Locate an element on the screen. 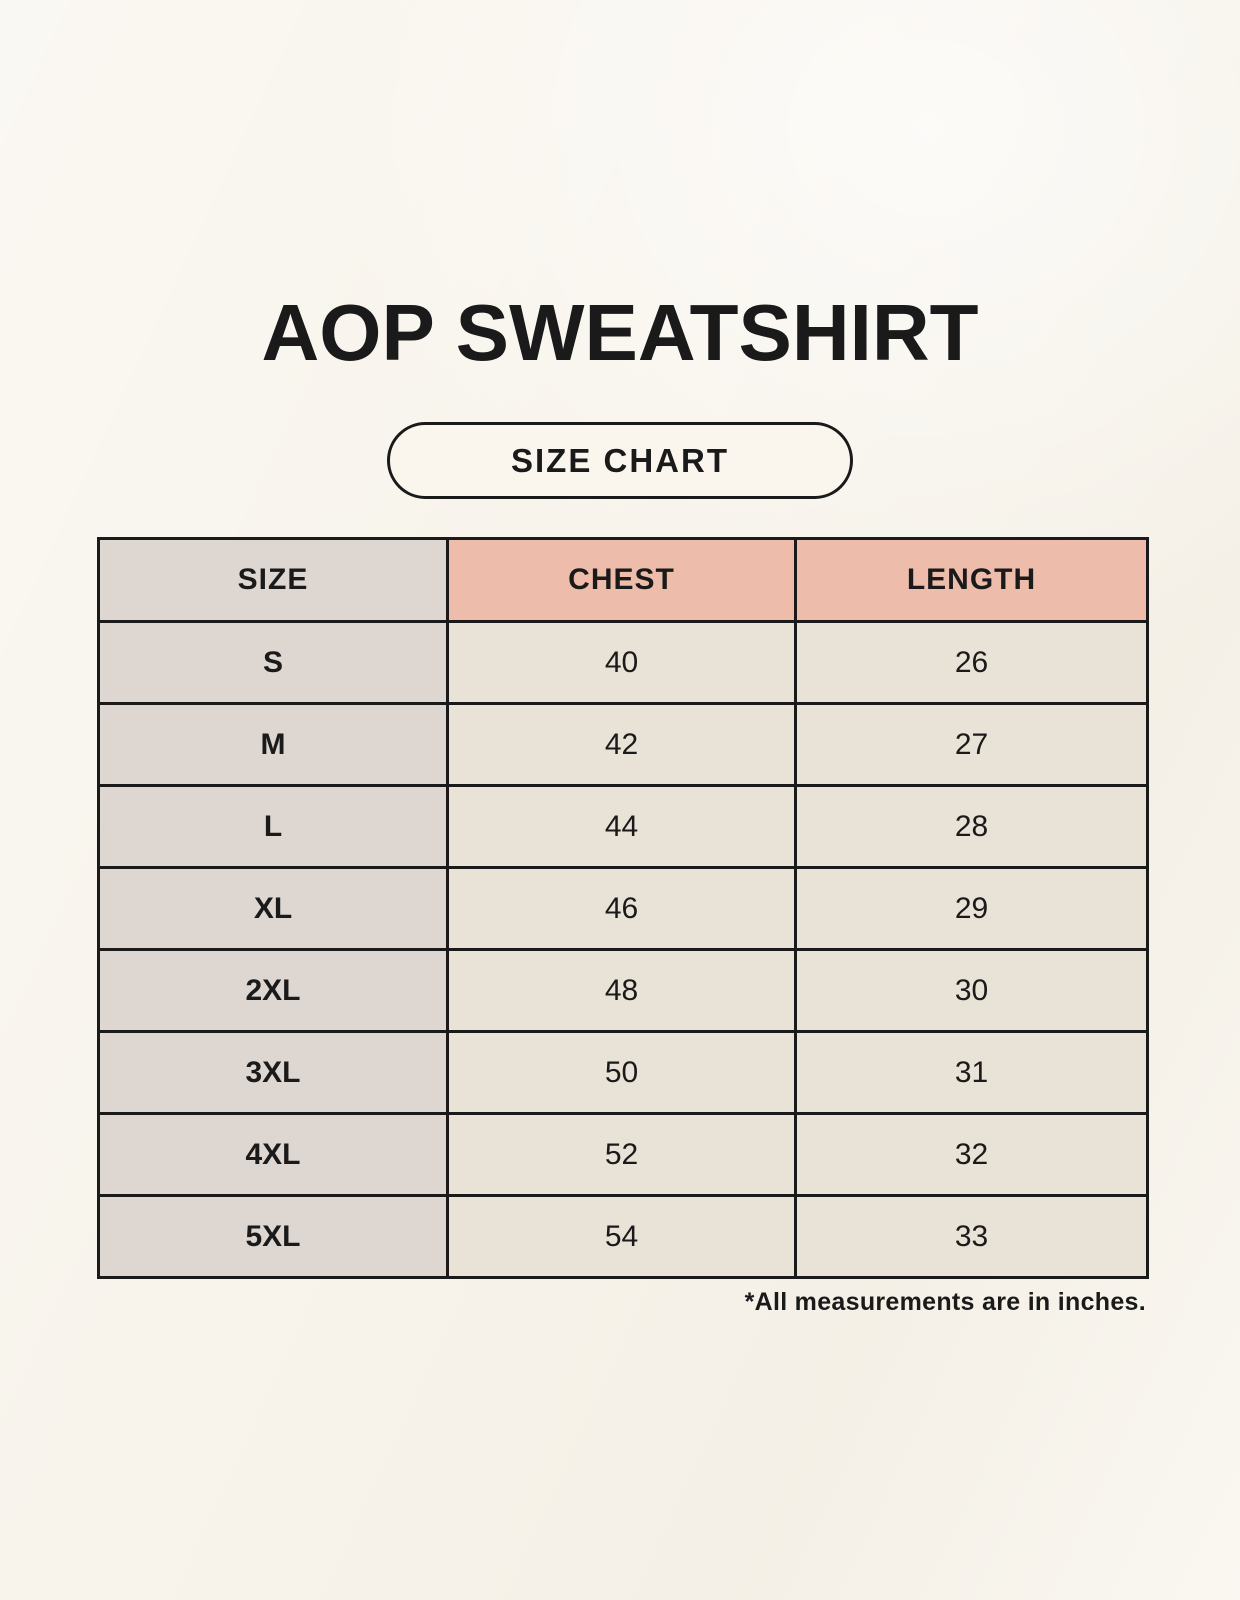 Image resolution: width=1240 pixels, height=1600 pixels. length-value: 26 is located at coordinates (971, 662).